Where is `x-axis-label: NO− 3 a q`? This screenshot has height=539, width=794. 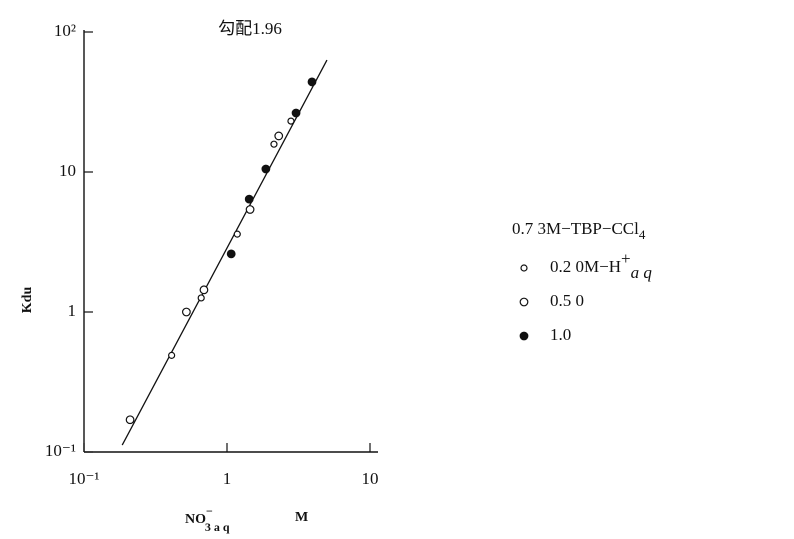 x-axis-label: NO− 3 a q is located at coordinates (207, 519).